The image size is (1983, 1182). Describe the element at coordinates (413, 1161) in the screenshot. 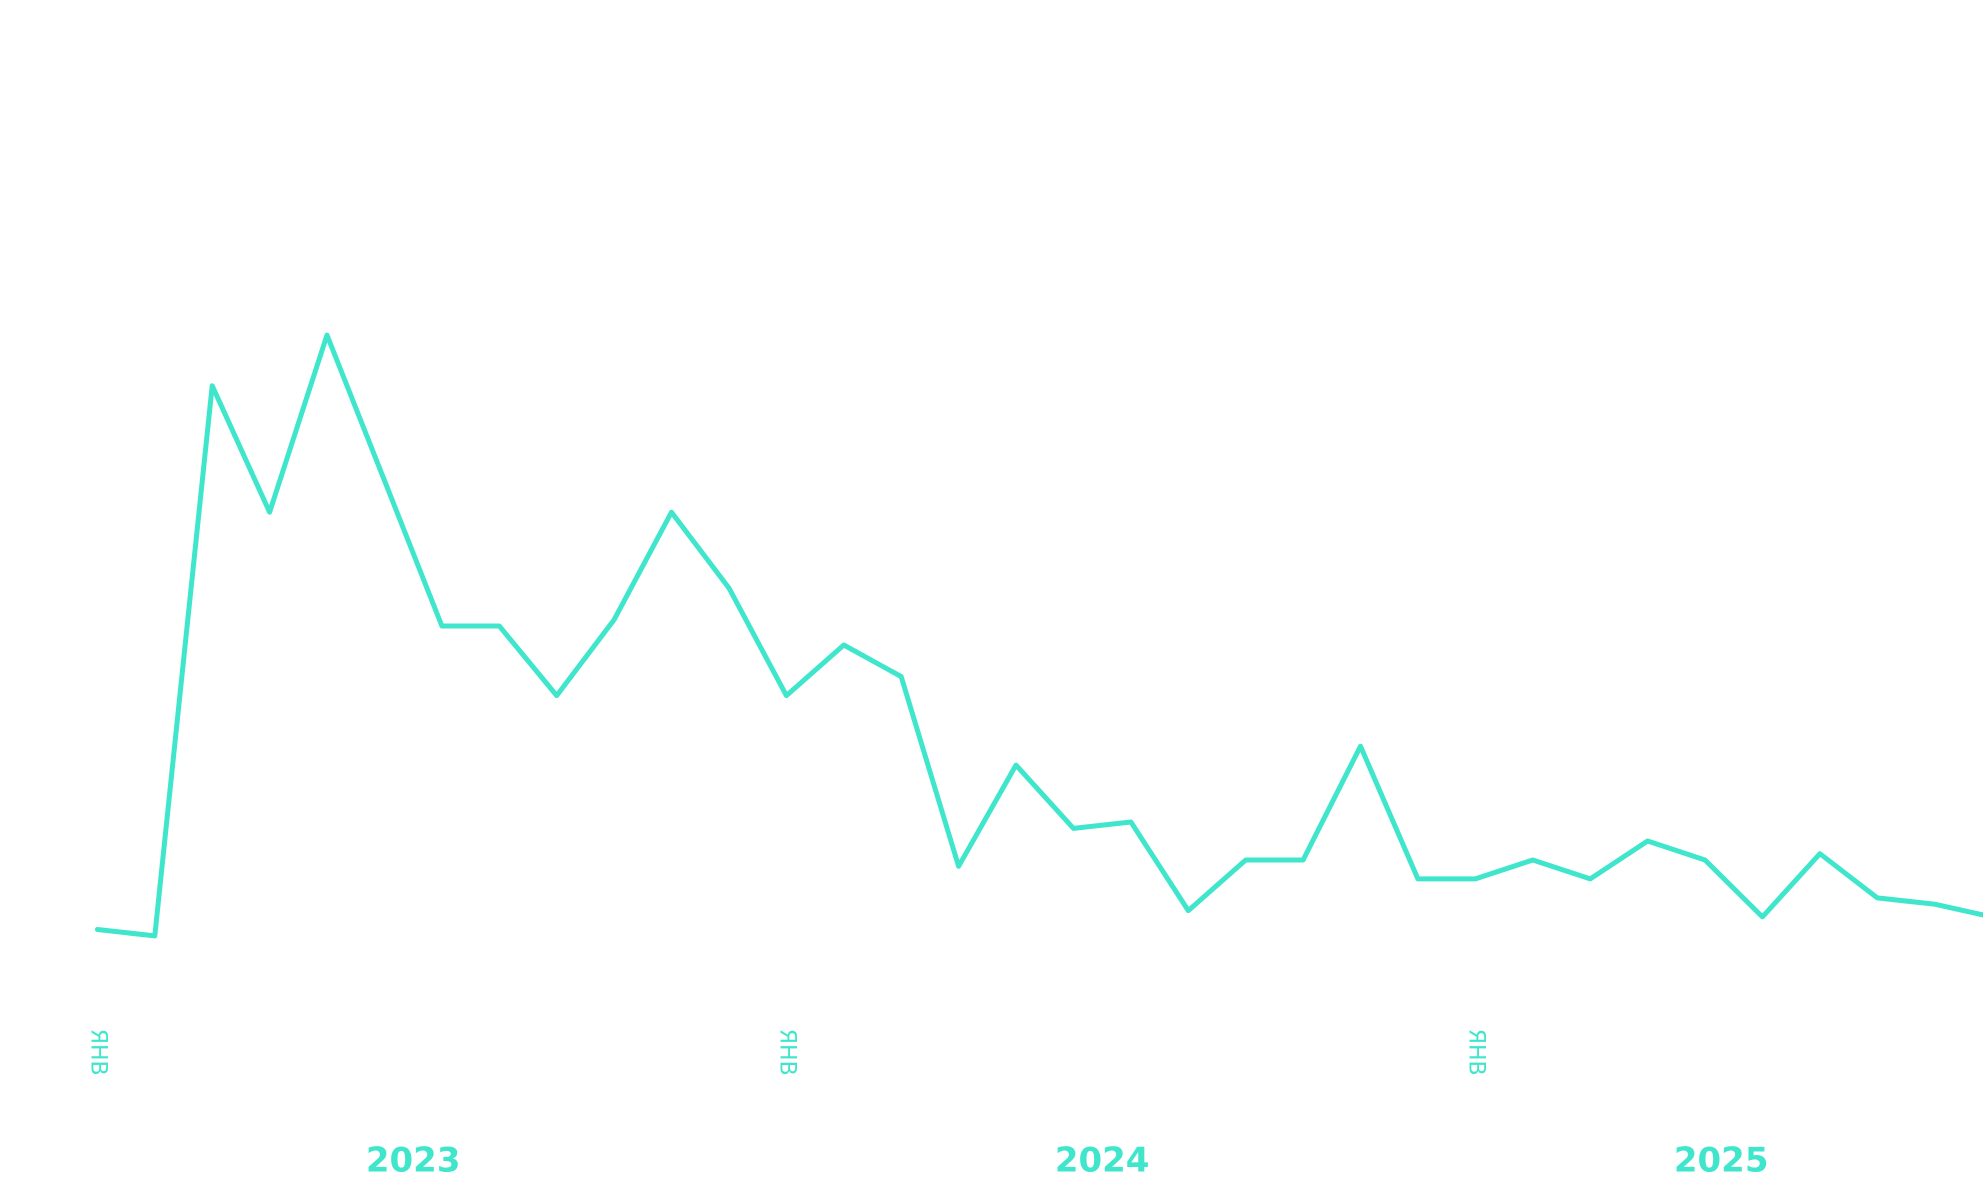

I see `year-label: 2023` at that location.